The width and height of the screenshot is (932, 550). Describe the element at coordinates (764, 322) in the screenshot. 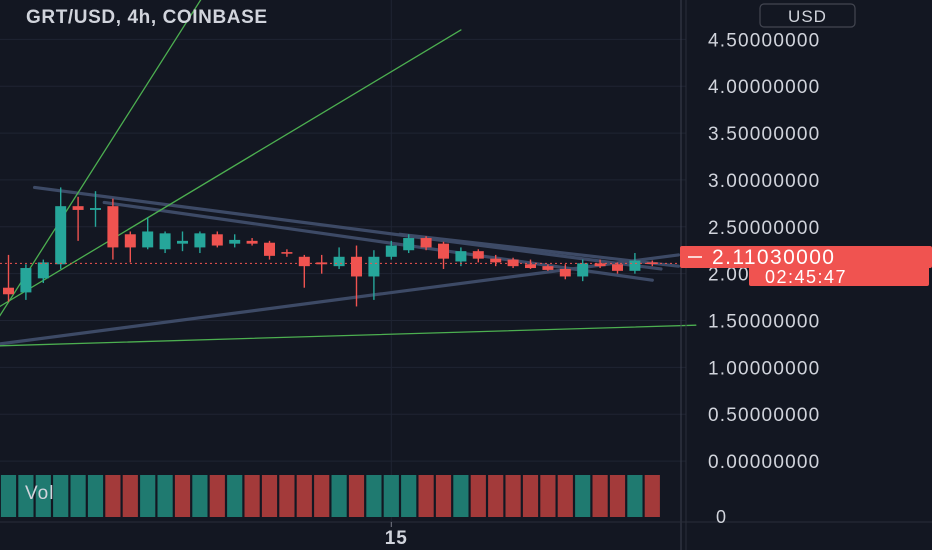

I see `y-tick-label: 1.50000000` at that location.